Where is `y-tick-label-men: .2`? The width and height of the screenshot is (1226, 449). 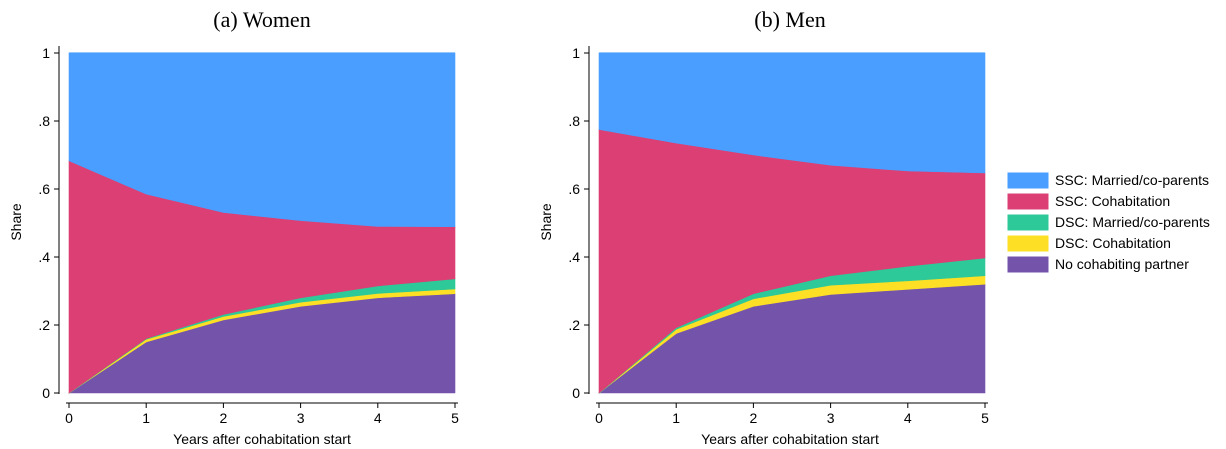 y-tick-label-men: .2 is located at coordinates (574, 325).